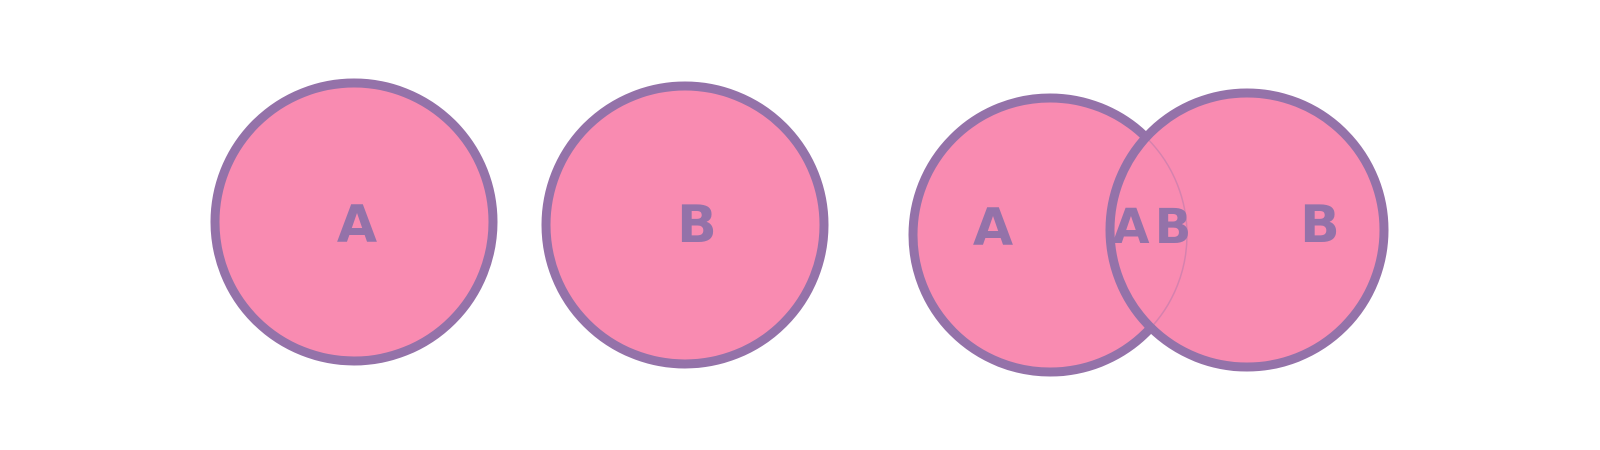  I want to click on set-b-label: B, so click(697, 225).